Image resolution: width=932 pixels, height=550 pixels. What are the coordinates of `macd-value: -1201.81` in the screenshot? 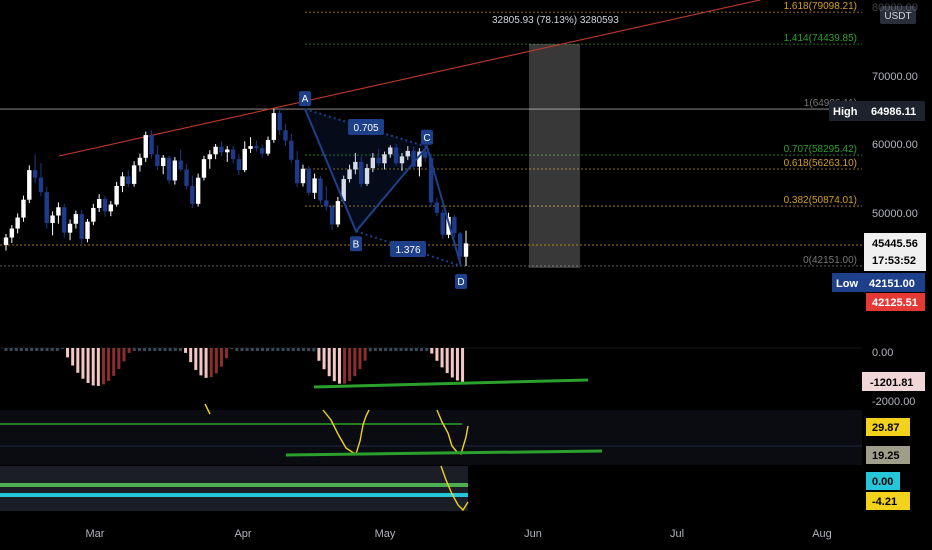 It's located at (891, 383).